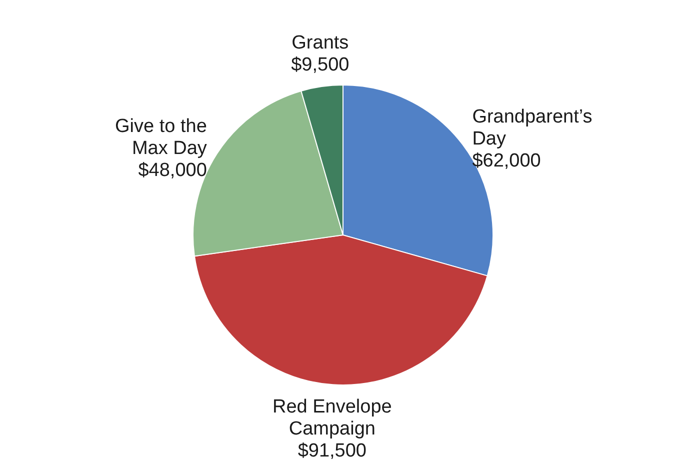 This screenshot has width=681, height=469. What do you see at coordinates (332, 418) in the screenshot?
I see `slice-label: Red Envelope Campaign` at bounding box center [332, 418].